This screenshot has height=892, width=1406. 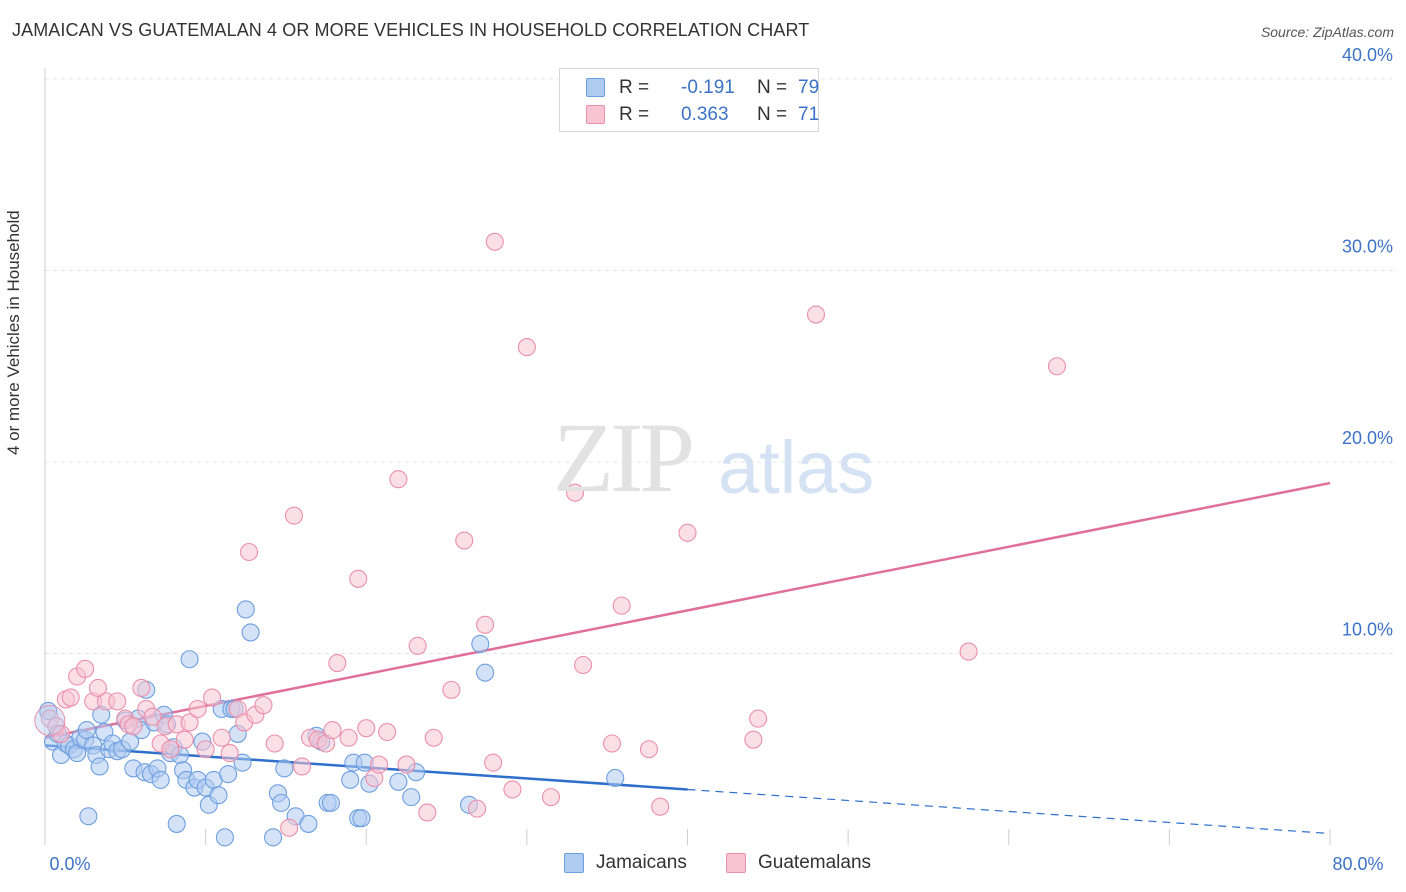 I want to click on legend-swatch-jamaicans, so click(x=595, y=87).